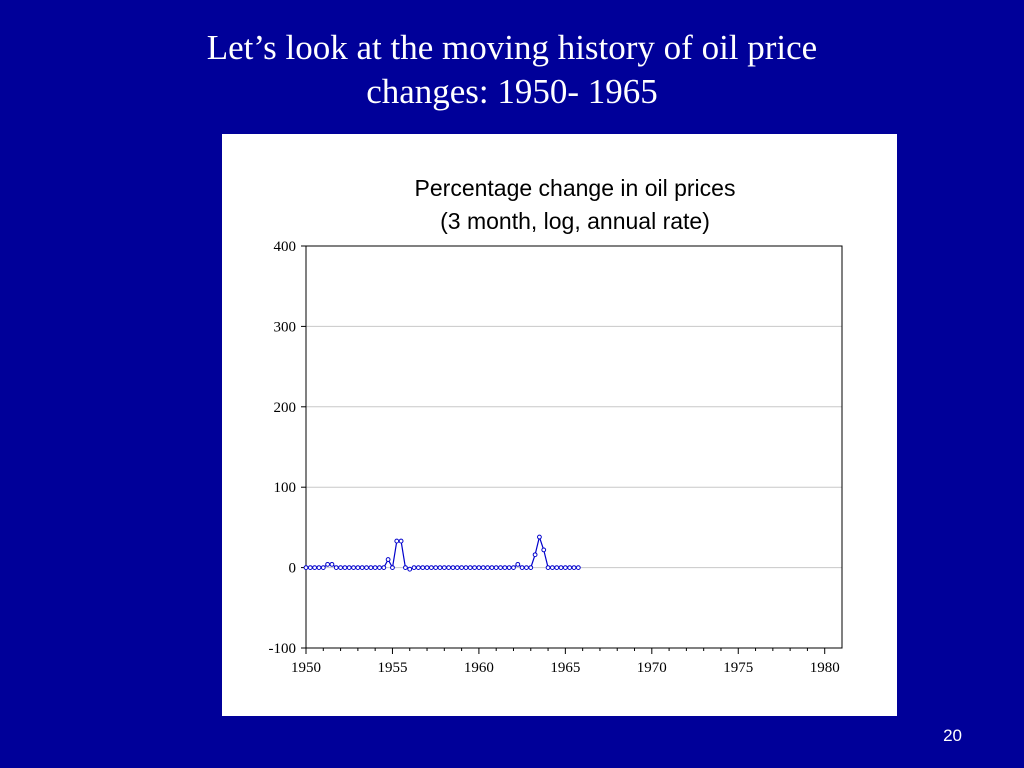 Image resolution: width=1024 pixels, height=768 pixels. What do you see at coordinates (293, 569) in the screenshot?
I see `y-tick-label: 0` at bounding box center [293, 569].